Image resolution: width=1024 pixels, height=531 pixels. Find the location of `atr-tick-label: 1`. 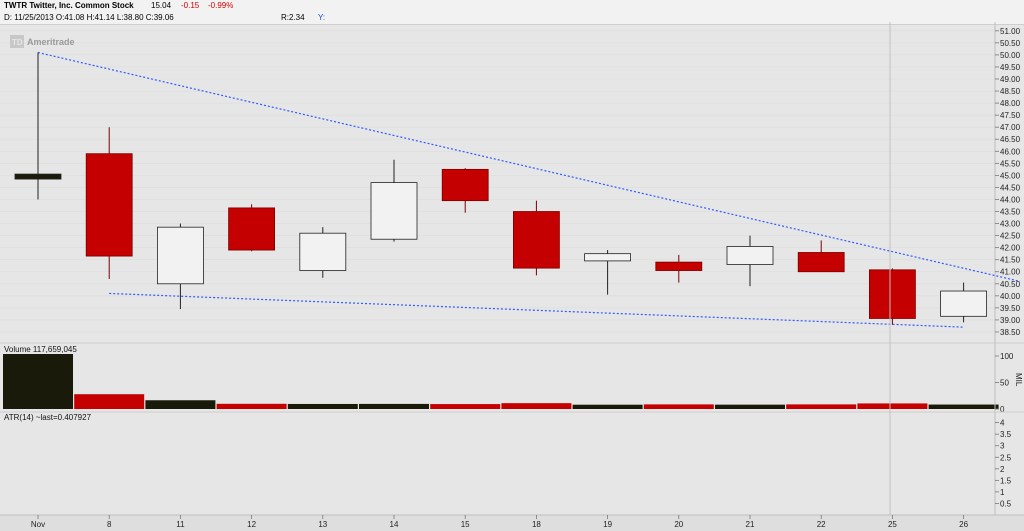

atr-tick-label: 1 is located at coordinates (1002, 492).